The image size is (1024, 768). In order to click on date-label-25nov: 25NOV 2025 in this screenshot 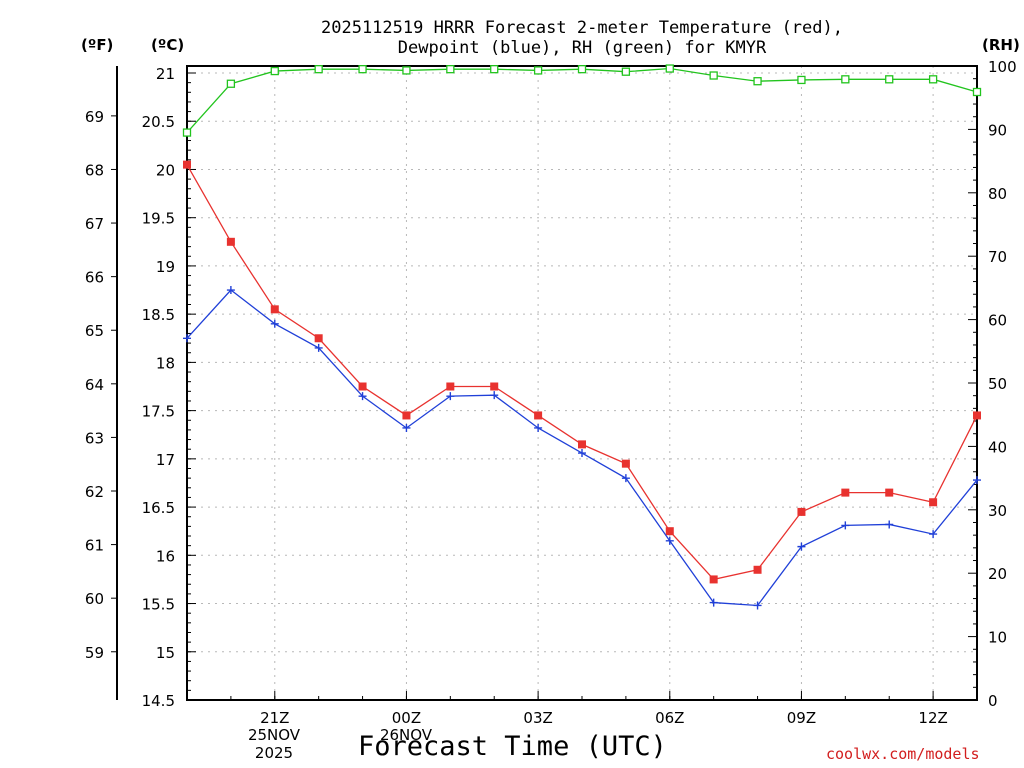, I will do `click(274, 744)`.